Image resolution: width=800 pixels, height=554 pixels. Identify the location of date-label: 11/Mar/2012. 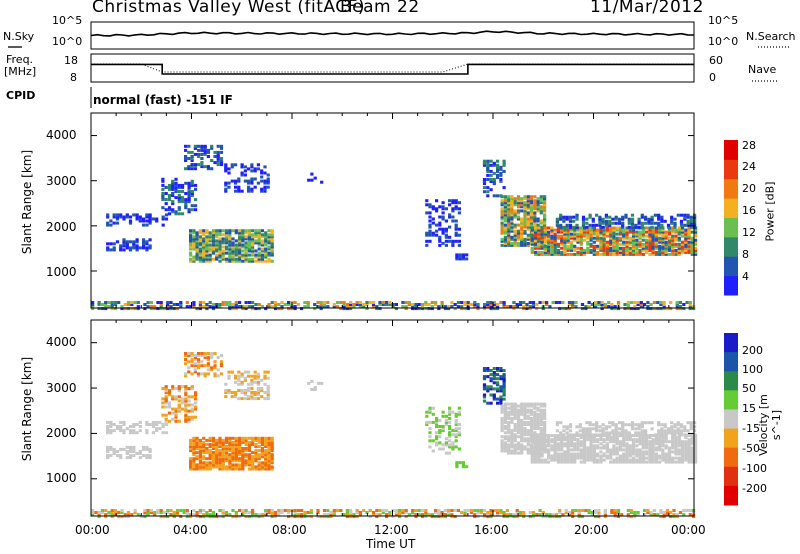
(647, 8).